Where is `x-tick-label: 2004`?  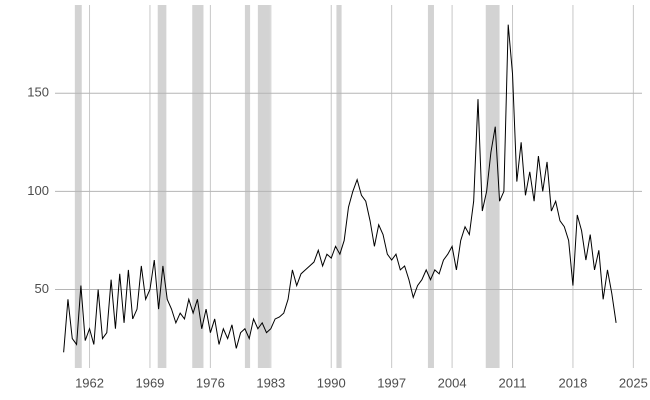 x-tick-label: 2004 is located at coordinates (452, 382).